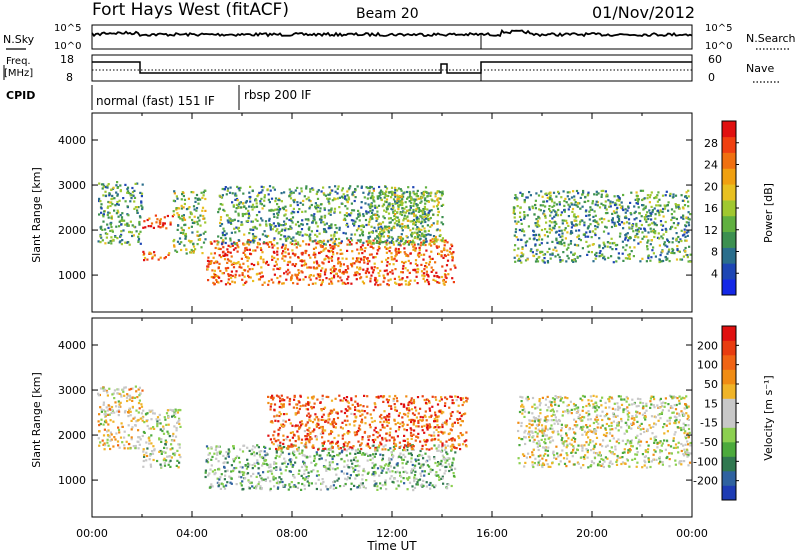 Image resolution: width=800 pixels, height=554 pixels. What do you see at coordinates (155, 101) in the screenshot?
I see `cpid-mode-0: normal (fast) 151 IF` at bounding box center [155, 101].